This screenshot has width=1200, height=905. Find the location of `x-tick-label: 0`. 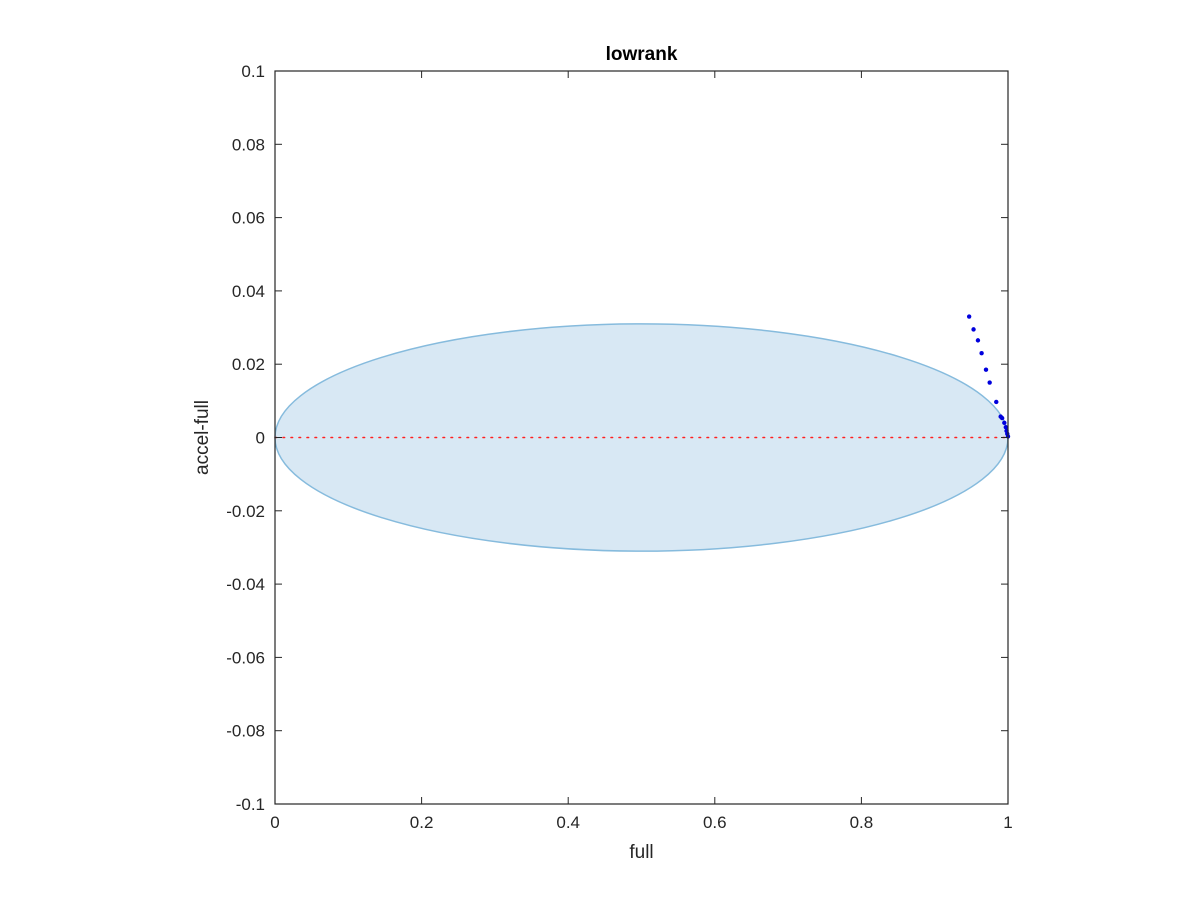

x-tick-label: 0 is located at coordinates (274, 822).